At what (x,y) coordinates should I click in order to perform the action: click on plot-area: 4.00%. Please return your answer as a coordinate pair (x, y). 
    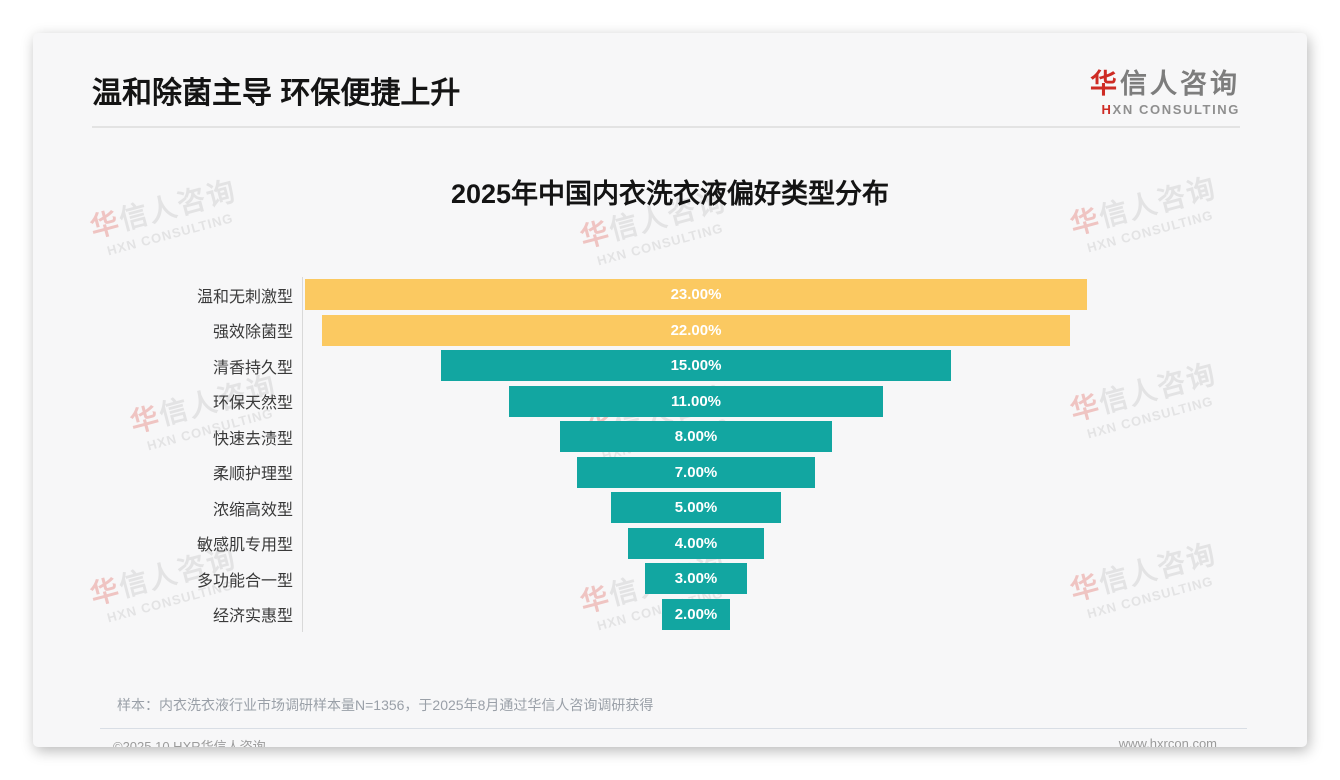
    Looking at the image, I should click on (804, 543).